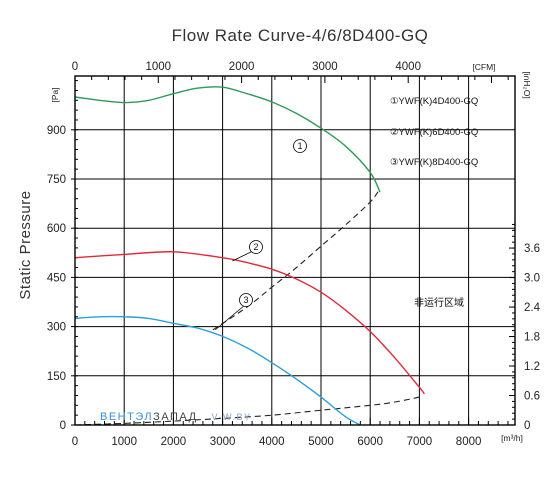  I want to click on callout-number-2: 2, so click(255, 247).